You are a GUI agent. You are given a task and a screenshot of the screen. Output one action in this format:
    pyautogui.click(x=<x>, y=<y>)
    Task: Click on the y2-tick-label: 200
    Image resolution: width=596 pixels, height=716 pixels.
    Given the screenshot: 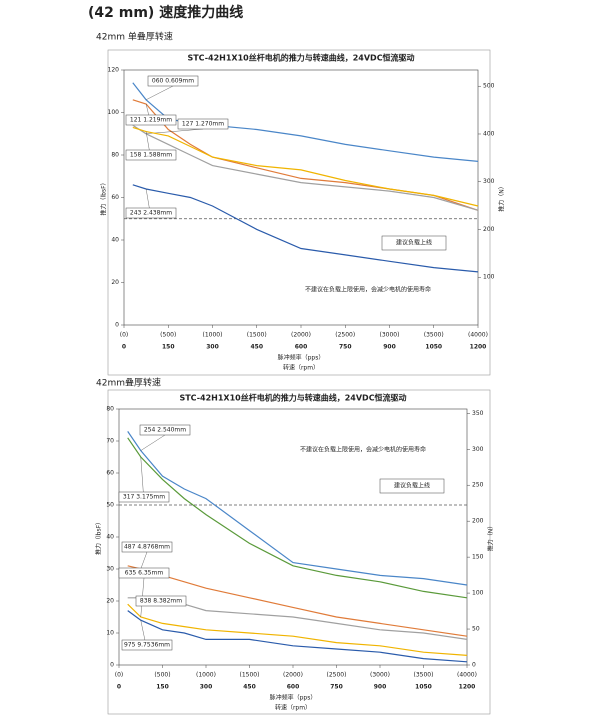 What is the action you would take?
    pyautogui.click(x=478, y=521)
    